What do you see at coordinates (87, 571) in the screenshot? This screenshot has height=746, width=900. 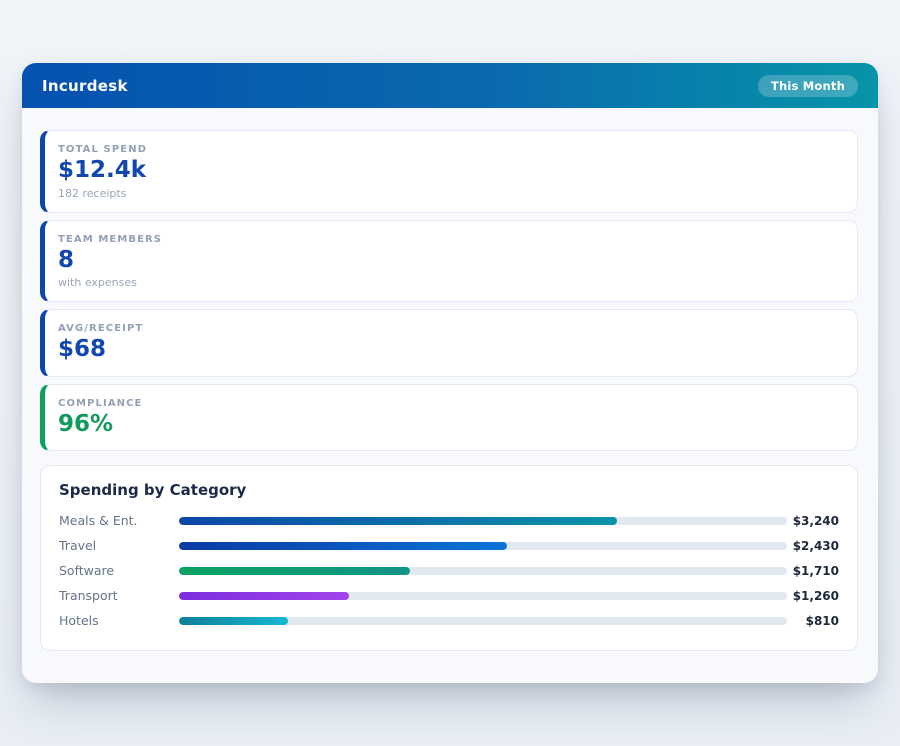 I see `category-label: Software` at bounding box center [87, 571].